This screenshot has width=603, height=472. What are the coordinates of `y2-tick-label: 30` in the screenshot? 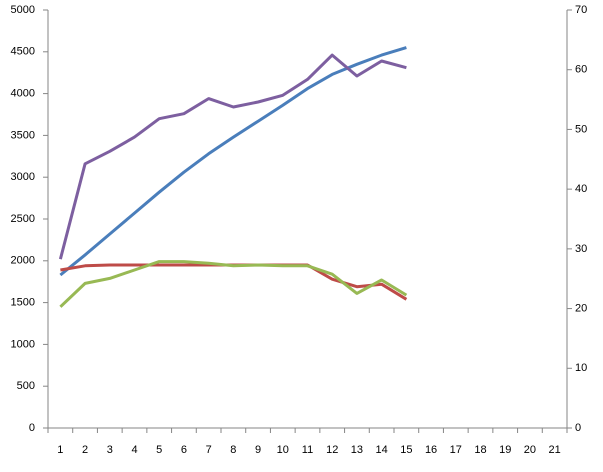 It's located at (581, 249).